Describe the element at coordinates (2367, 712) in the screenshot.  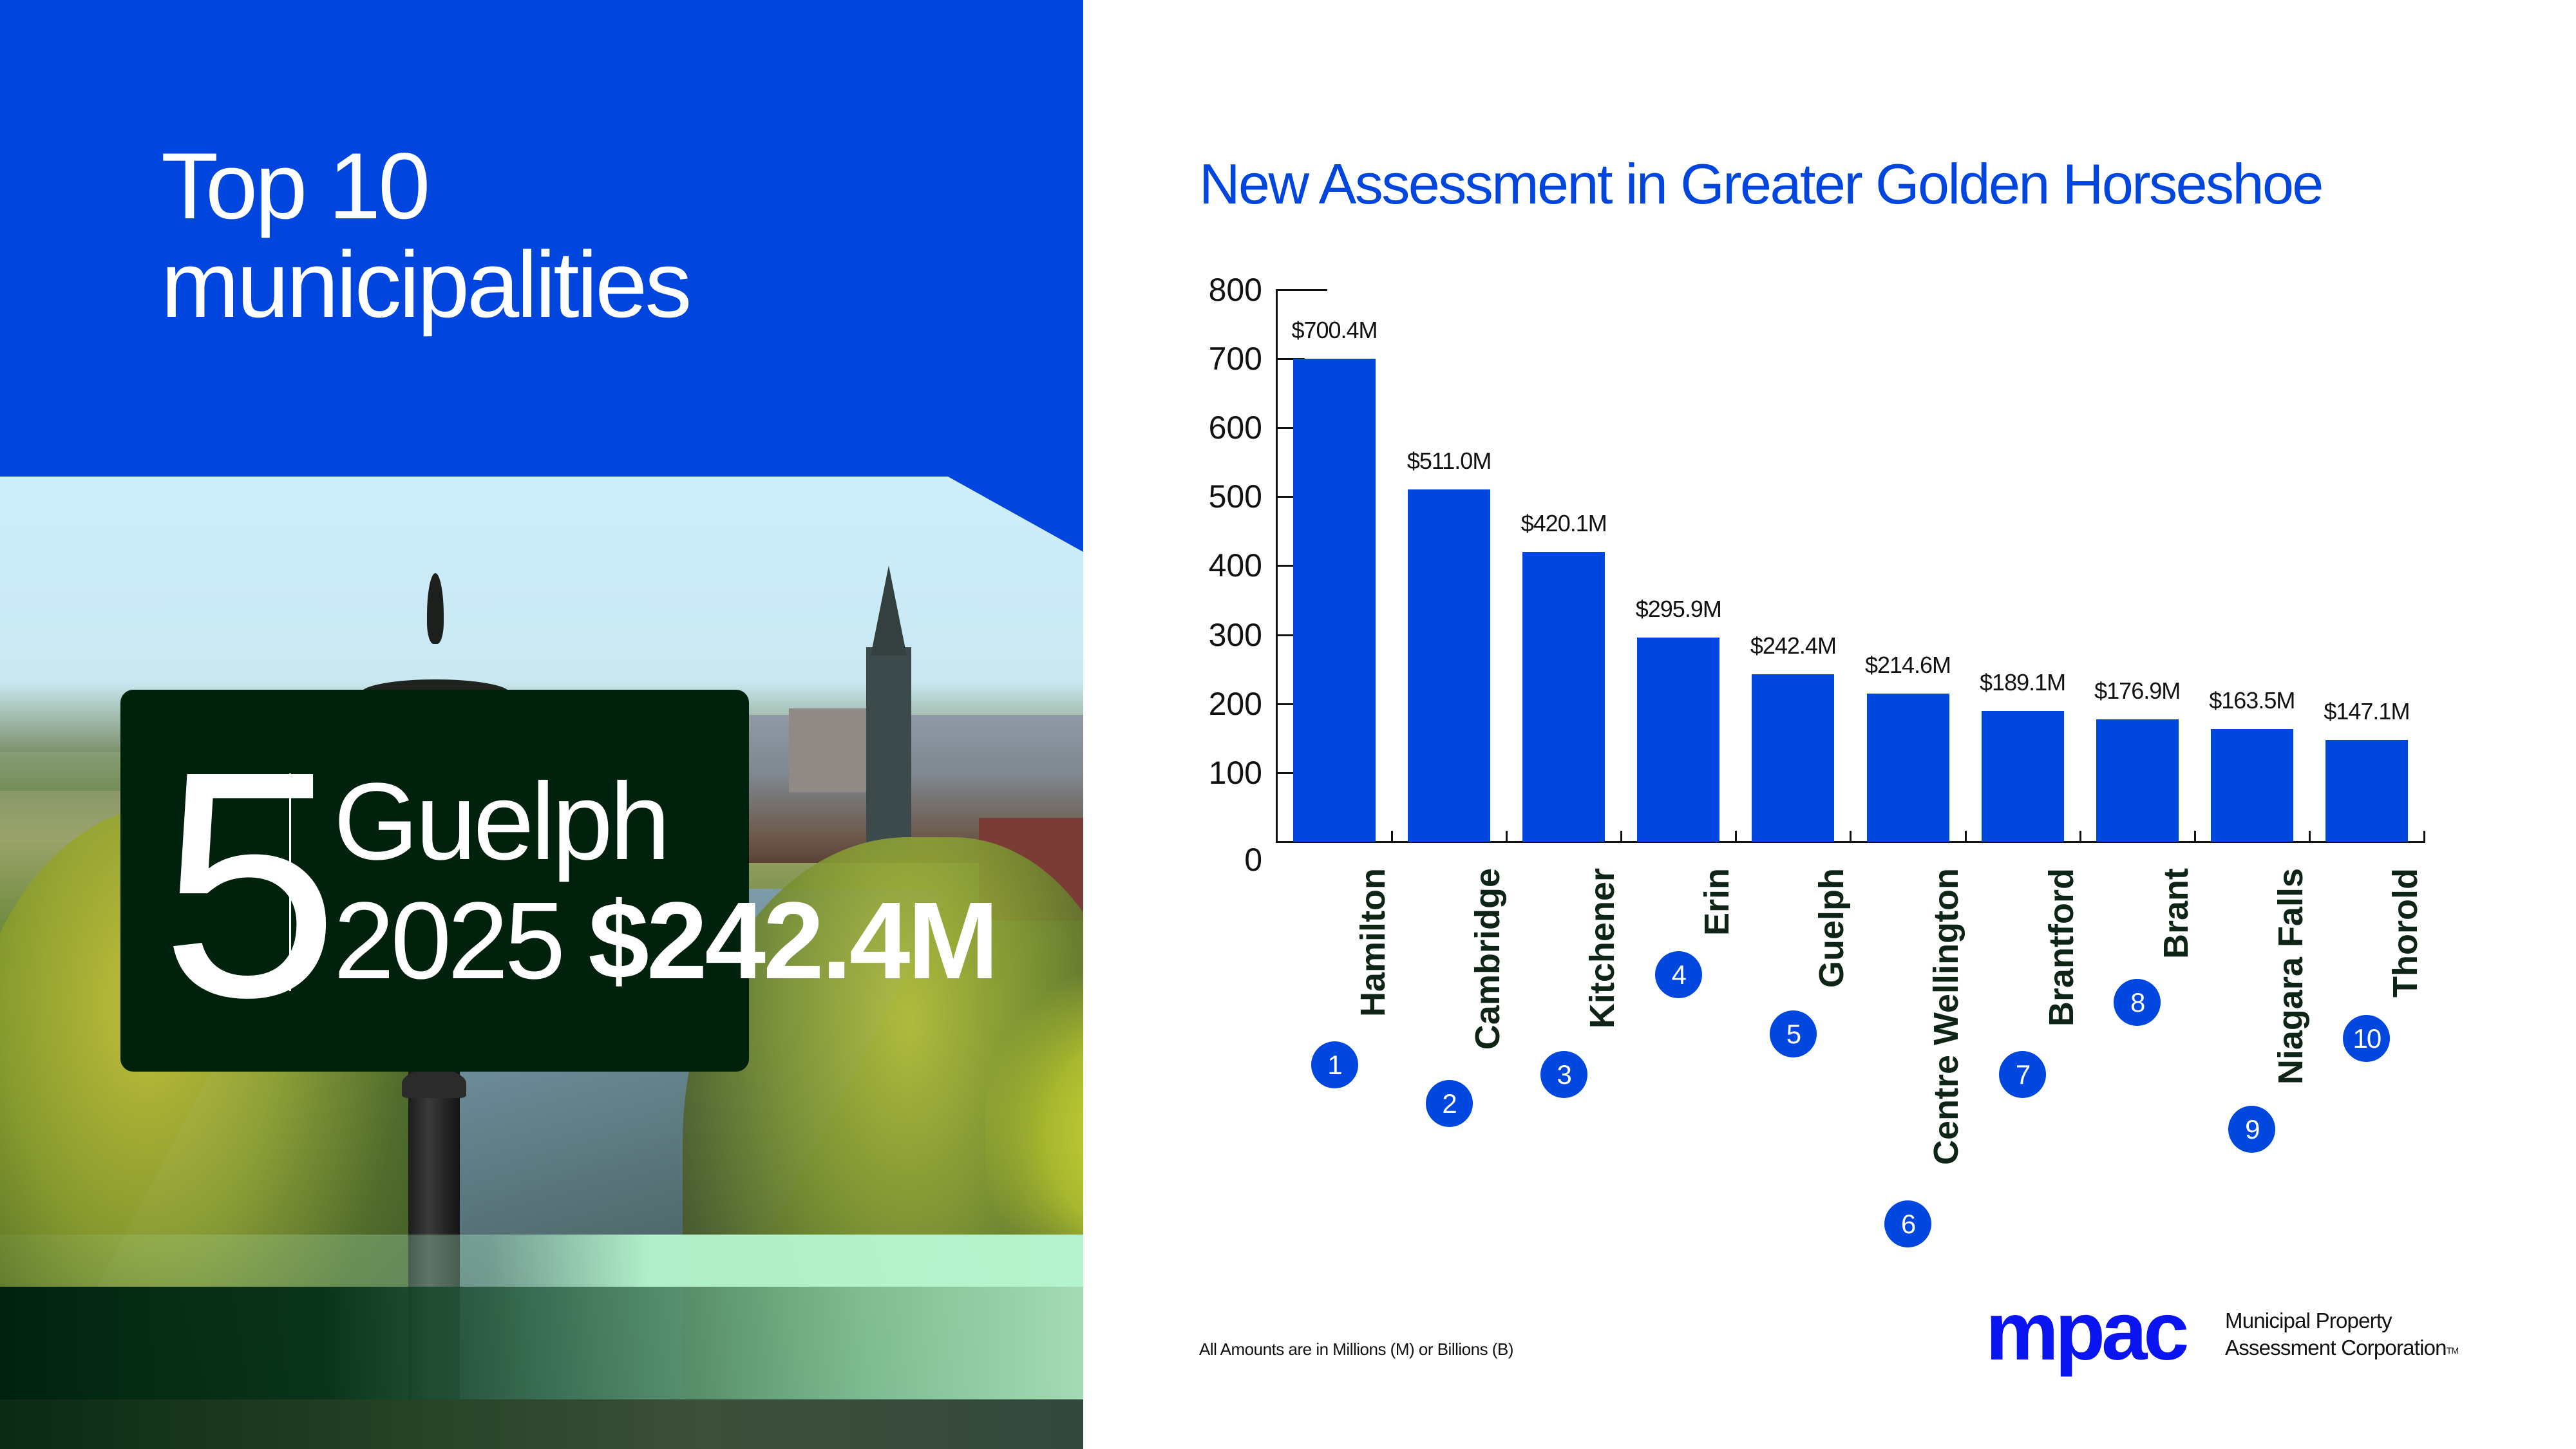
I see `bar-value-label: $147.1M` at that location.